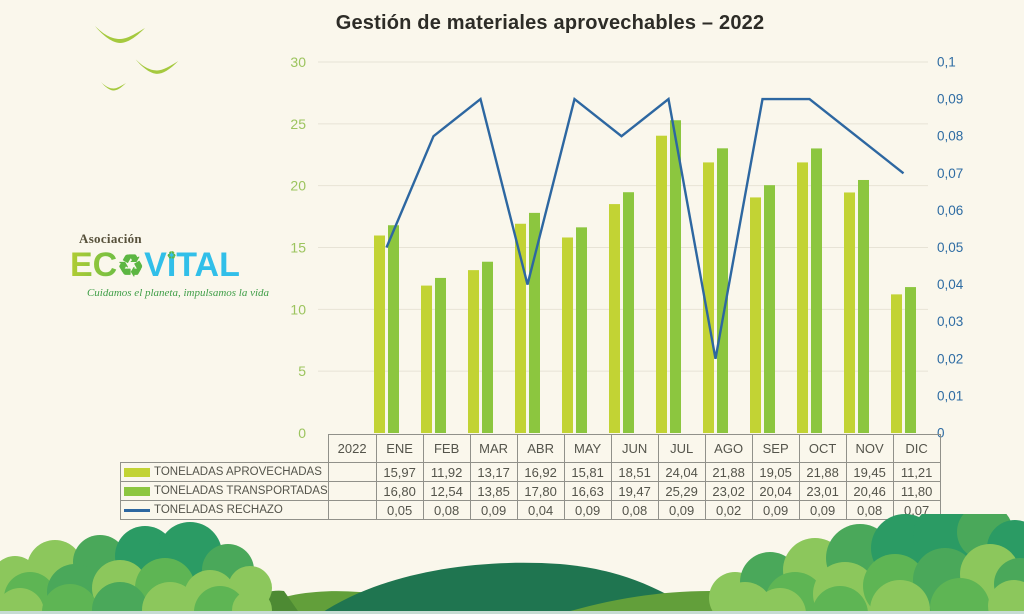 This screenshot has width=1024, height=614. Describe the element at coordinates (510, 588) in the screenshot. I see `dark-hill` at that location.